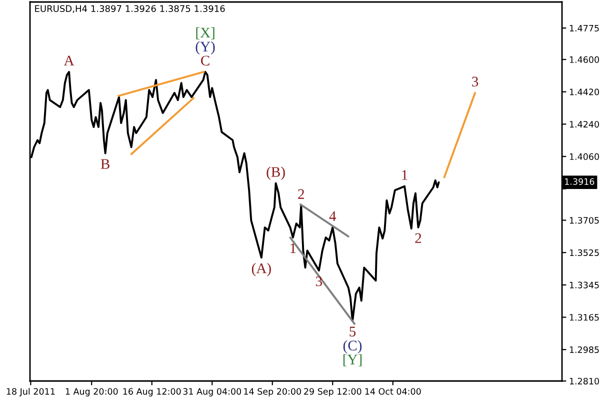 Image resolution: width=602 pixels, height=401 pixels. I want to click on y-tick-label: 1.4600, so click(584, 59).